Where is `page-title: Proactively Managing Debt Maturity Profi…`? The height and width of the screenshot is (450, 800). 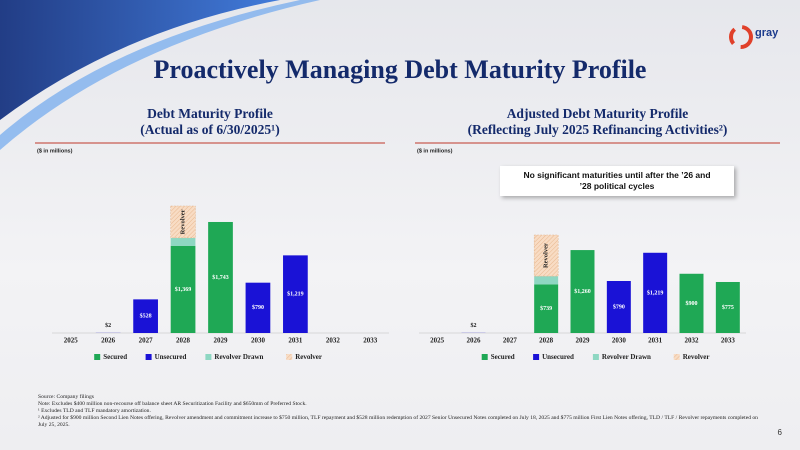
page-title: Proactively Managing Debt Maturity Profi… is located at coordinates (400, 69).